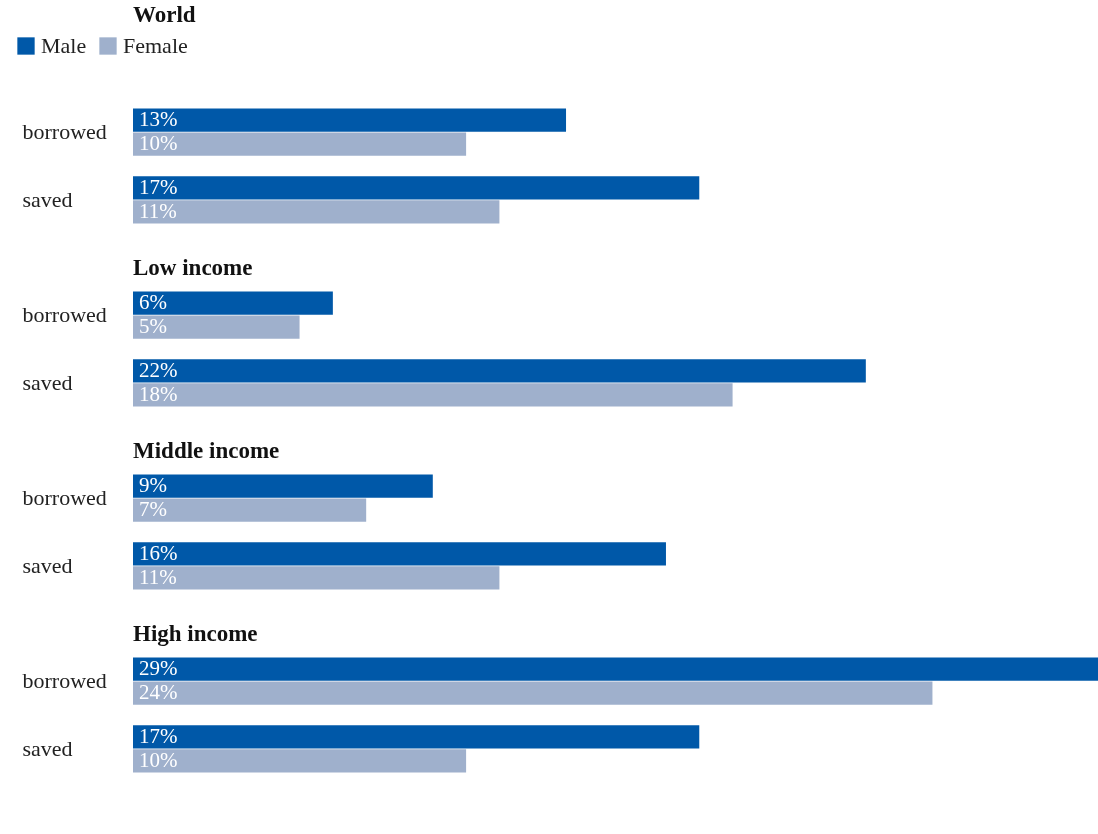 The width and height of the screenshot is (1098, 834). I want to click on data-label: 16%, so click(158, 552).